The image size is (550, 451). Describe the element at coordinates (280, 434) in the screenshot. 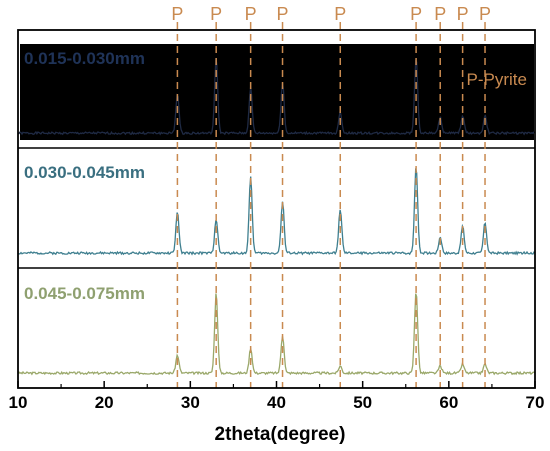

I see `x-axis-label: 2theta(degree)` at that location.